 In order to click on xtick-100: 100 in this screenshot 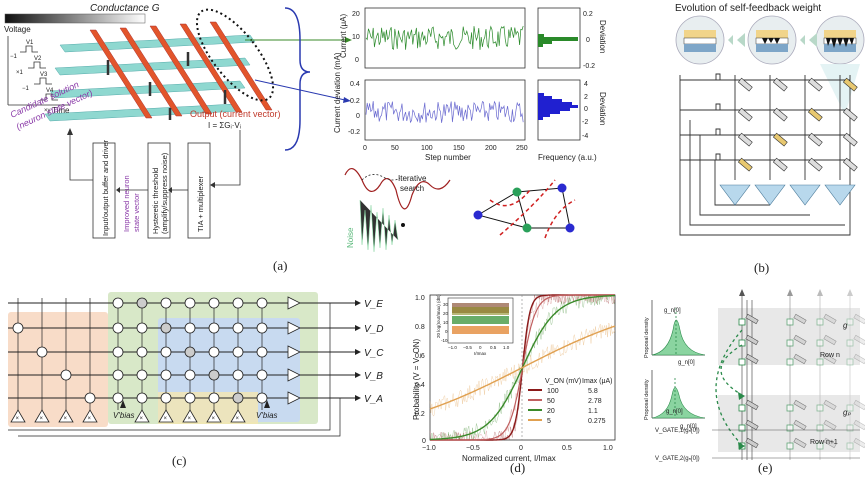, I will do `click(427, 148)`.